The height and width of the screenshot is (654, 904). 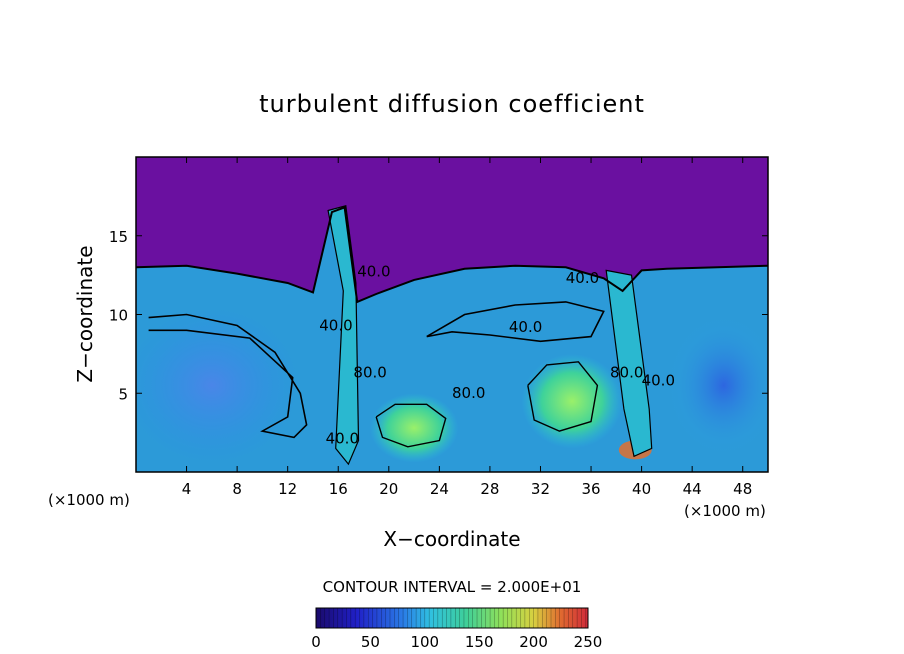 I want to click on x-tick-label: 32, so click(x=540, y=489).